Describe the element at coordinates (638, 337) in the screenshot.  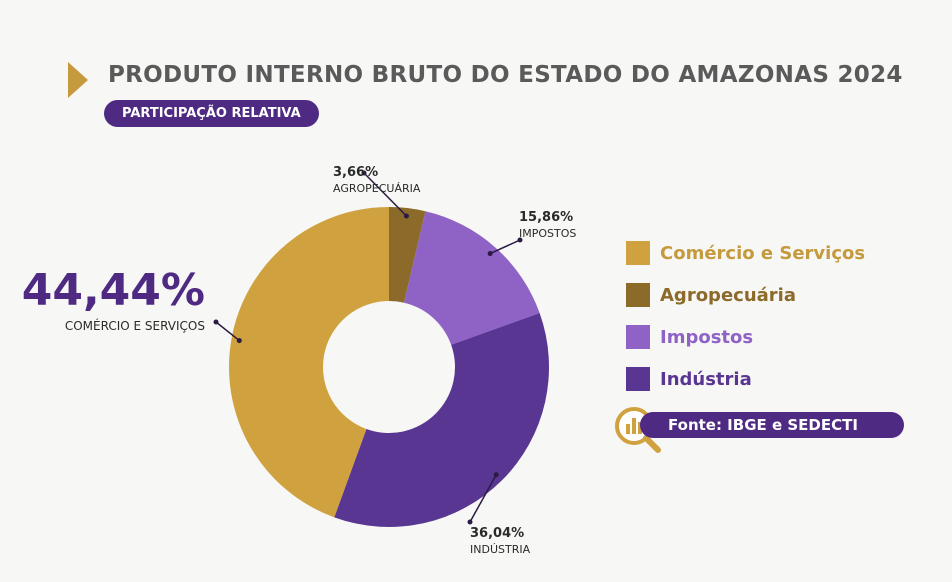
I see `legend-swatch-impostos` at that location.